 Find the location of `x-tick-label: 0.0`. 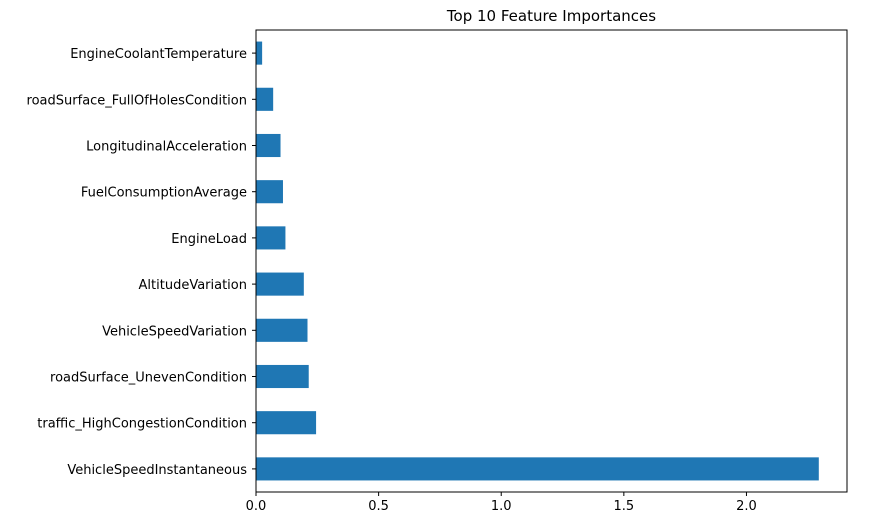

x-tick-label: 0.0 is located at coordinates (256, 506).